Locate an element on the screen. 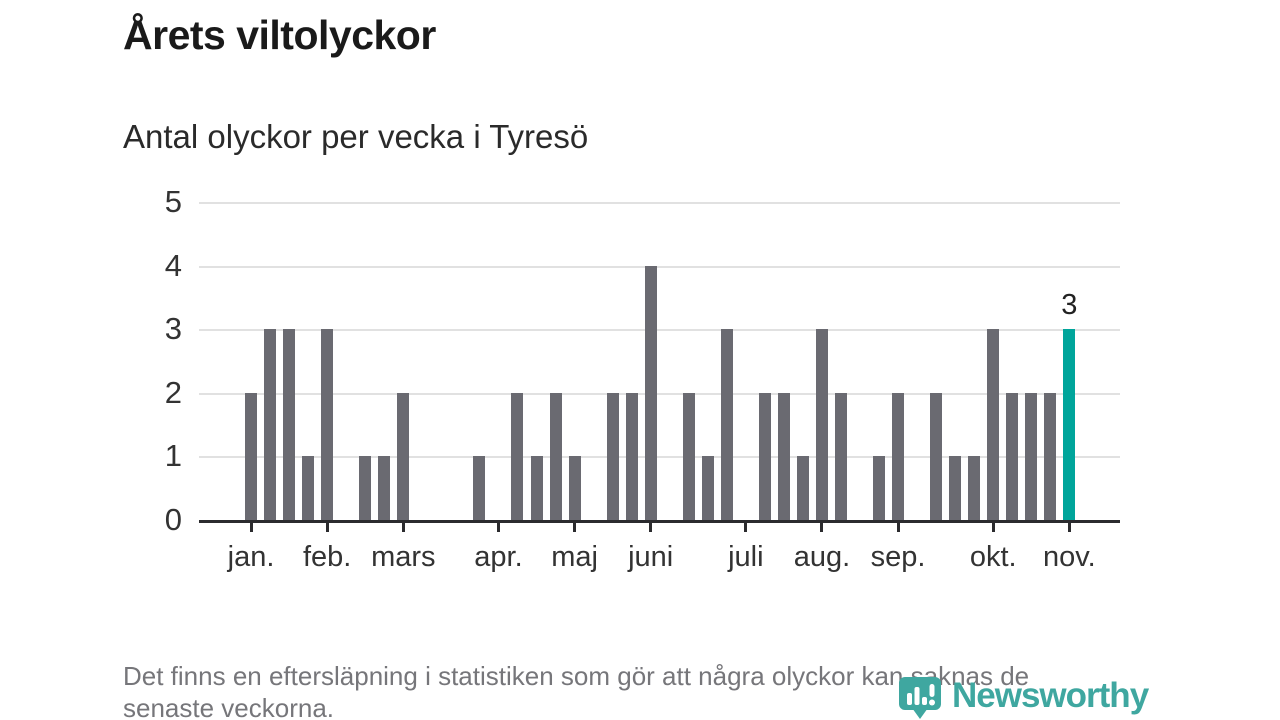 The image size is (1280, 720). x-axis-label-aug: aug. is located at coordinates (822, 557).